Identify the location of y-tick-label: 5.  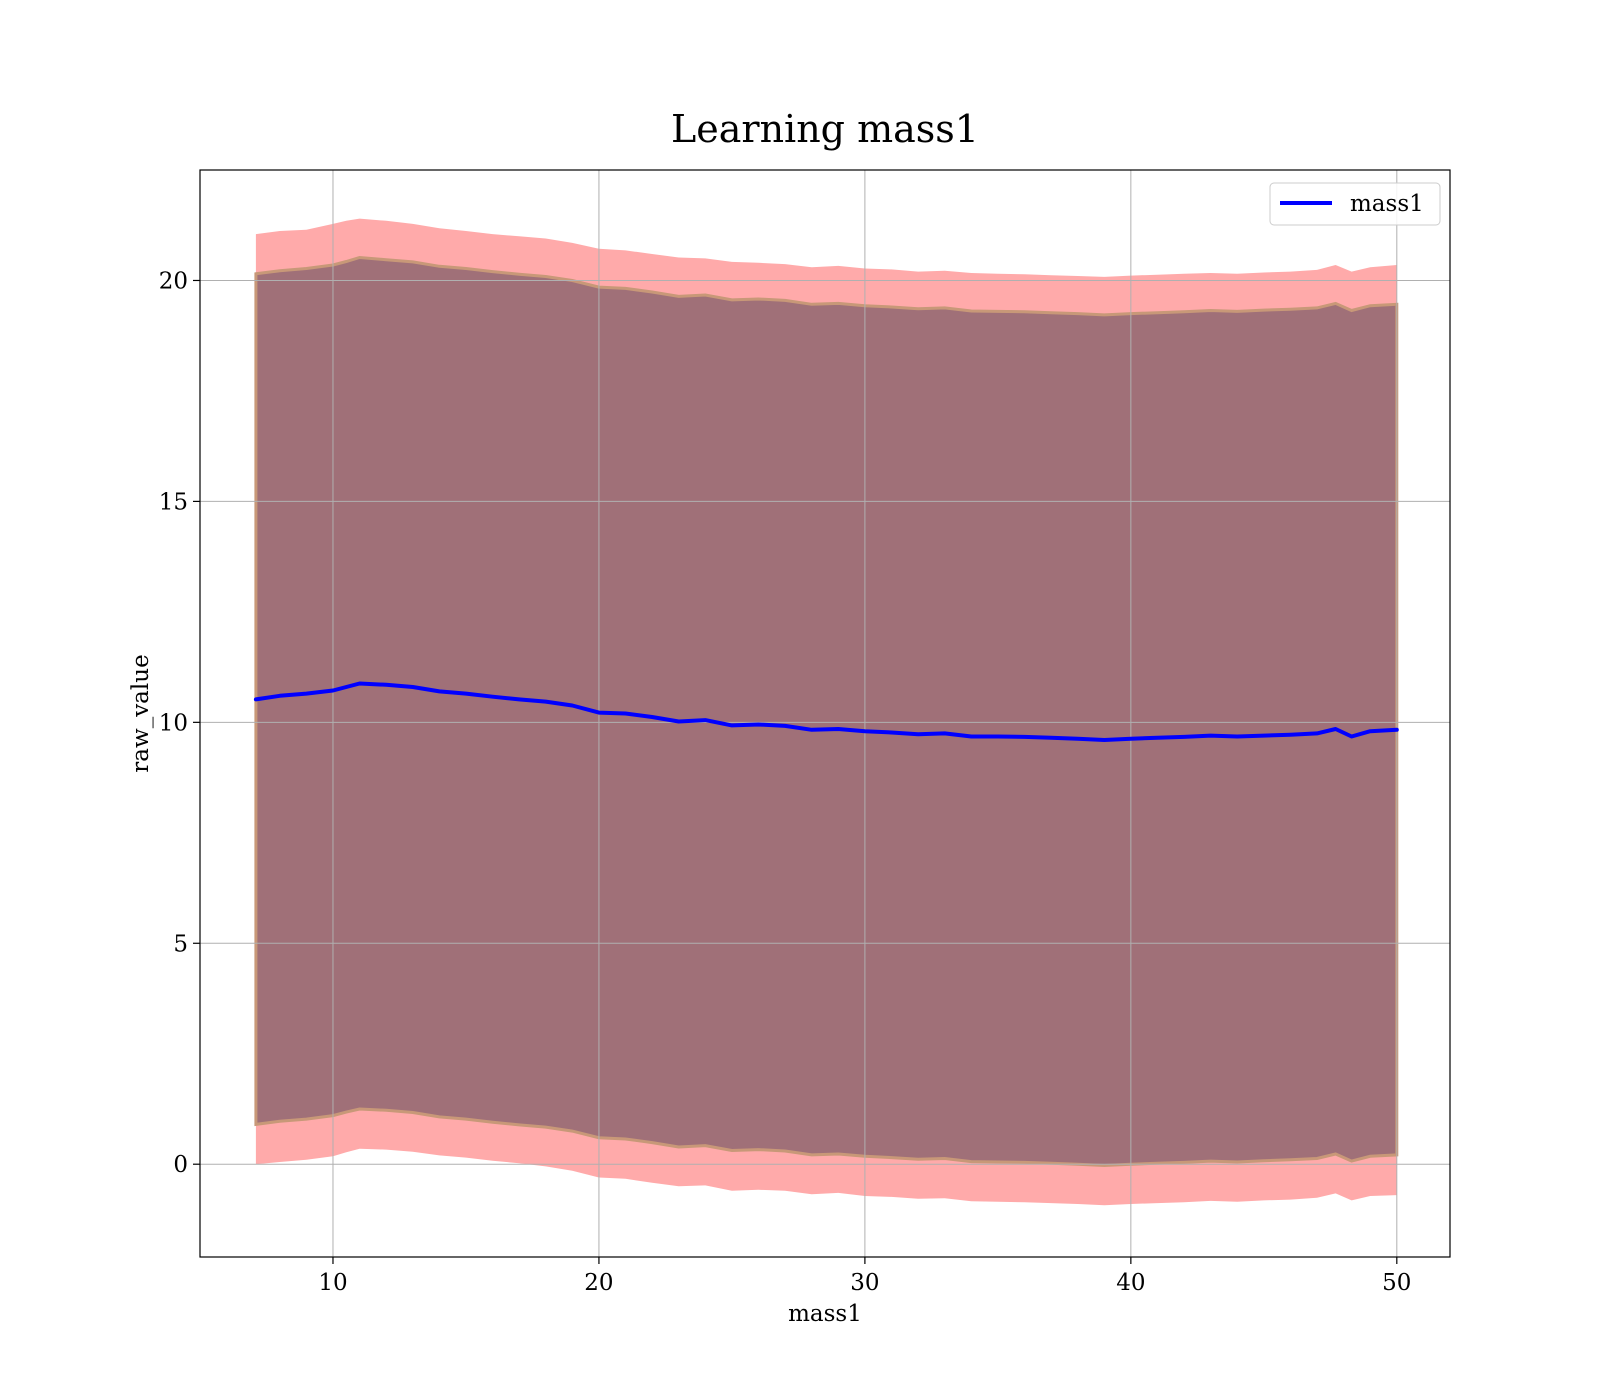
(180, 944).